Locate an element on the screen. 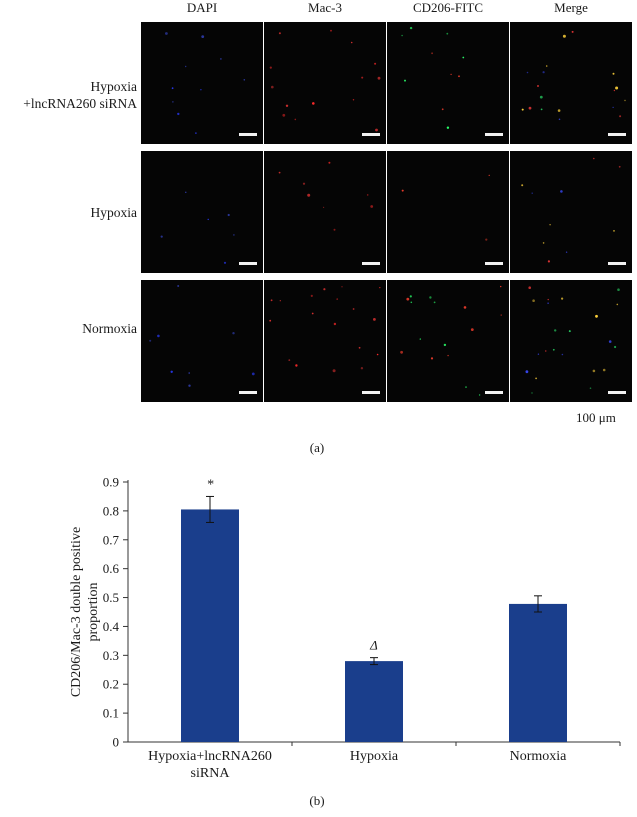  y-axis-title-line: CD206/Mac-3 double positive is located at coordinates (76, 612).